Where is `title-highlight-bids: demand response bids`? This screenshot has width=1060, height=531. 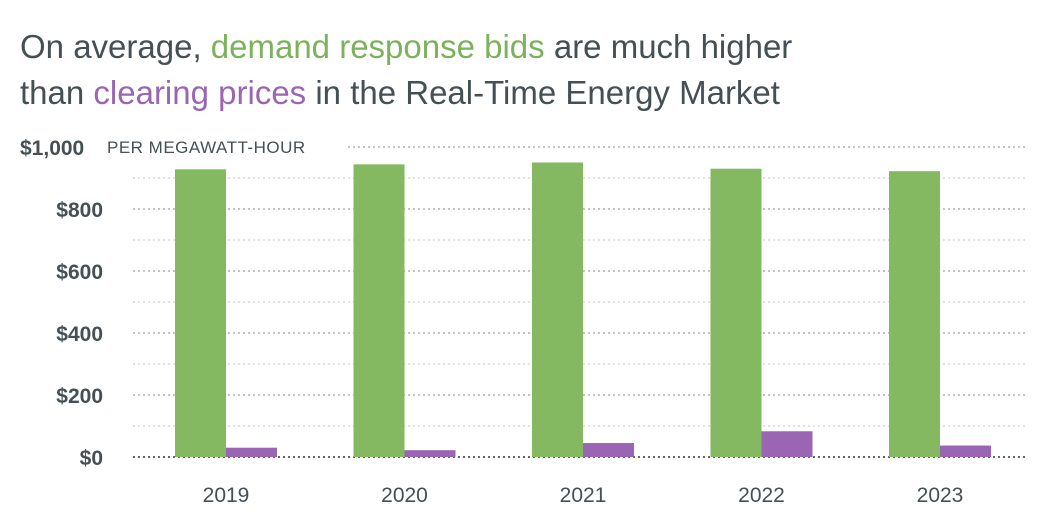
title-highlight-bids: demand response bids is located at coordinates (377, 46).